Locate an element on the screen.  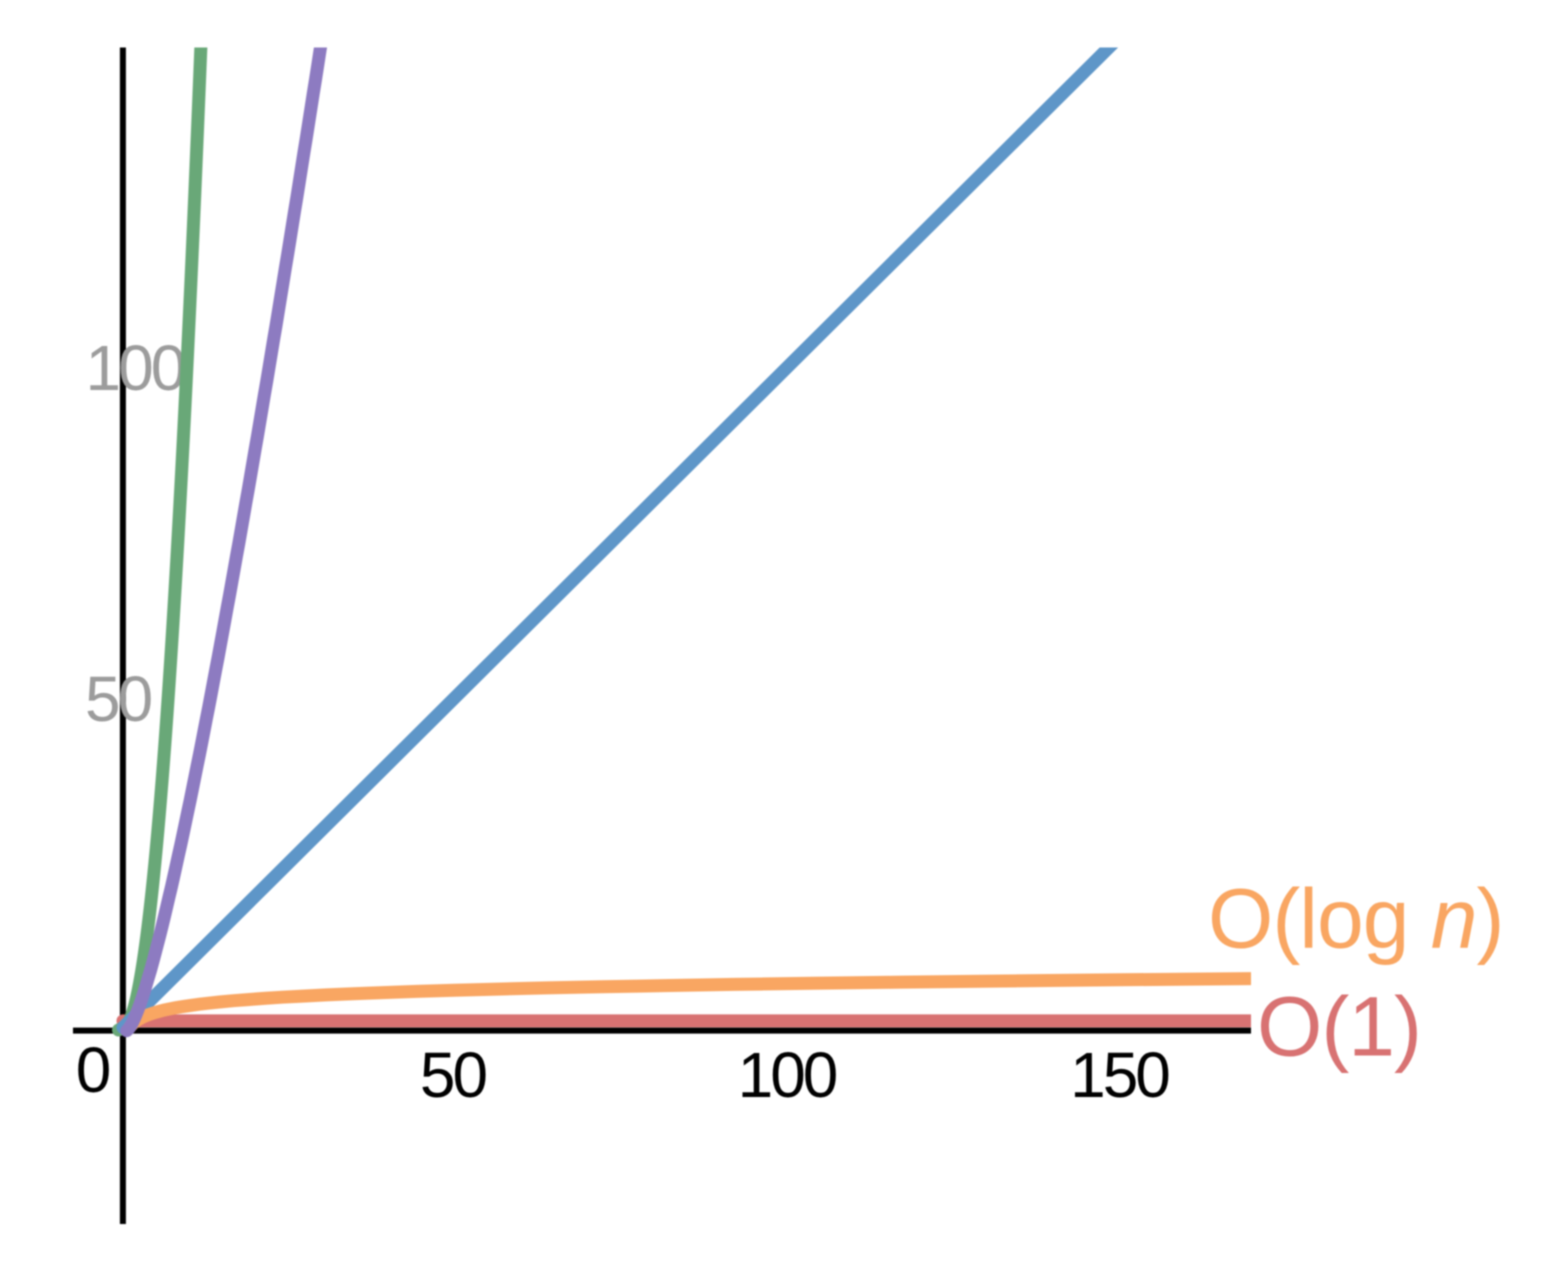
svg-text: 0 is located at coordinates (93, 1070).